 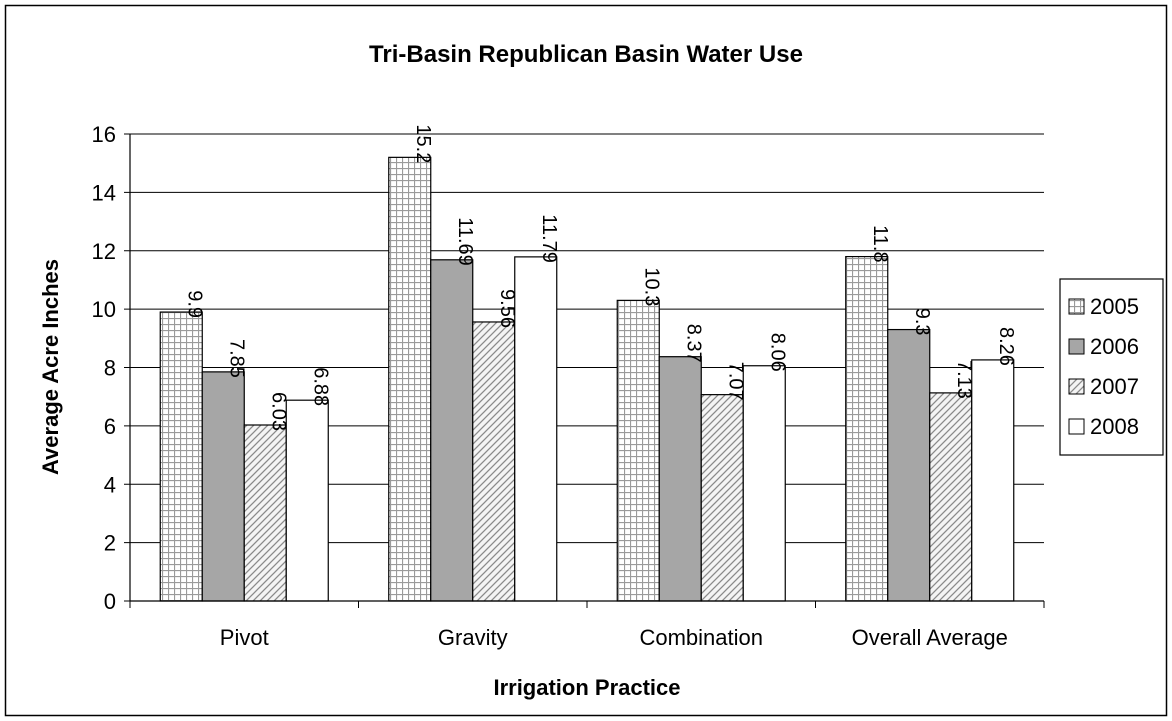 What do you see at coordinates (473, 637) in the screenshot?
I see `x-category-label: Gravity` at bounding box center [473, 637].